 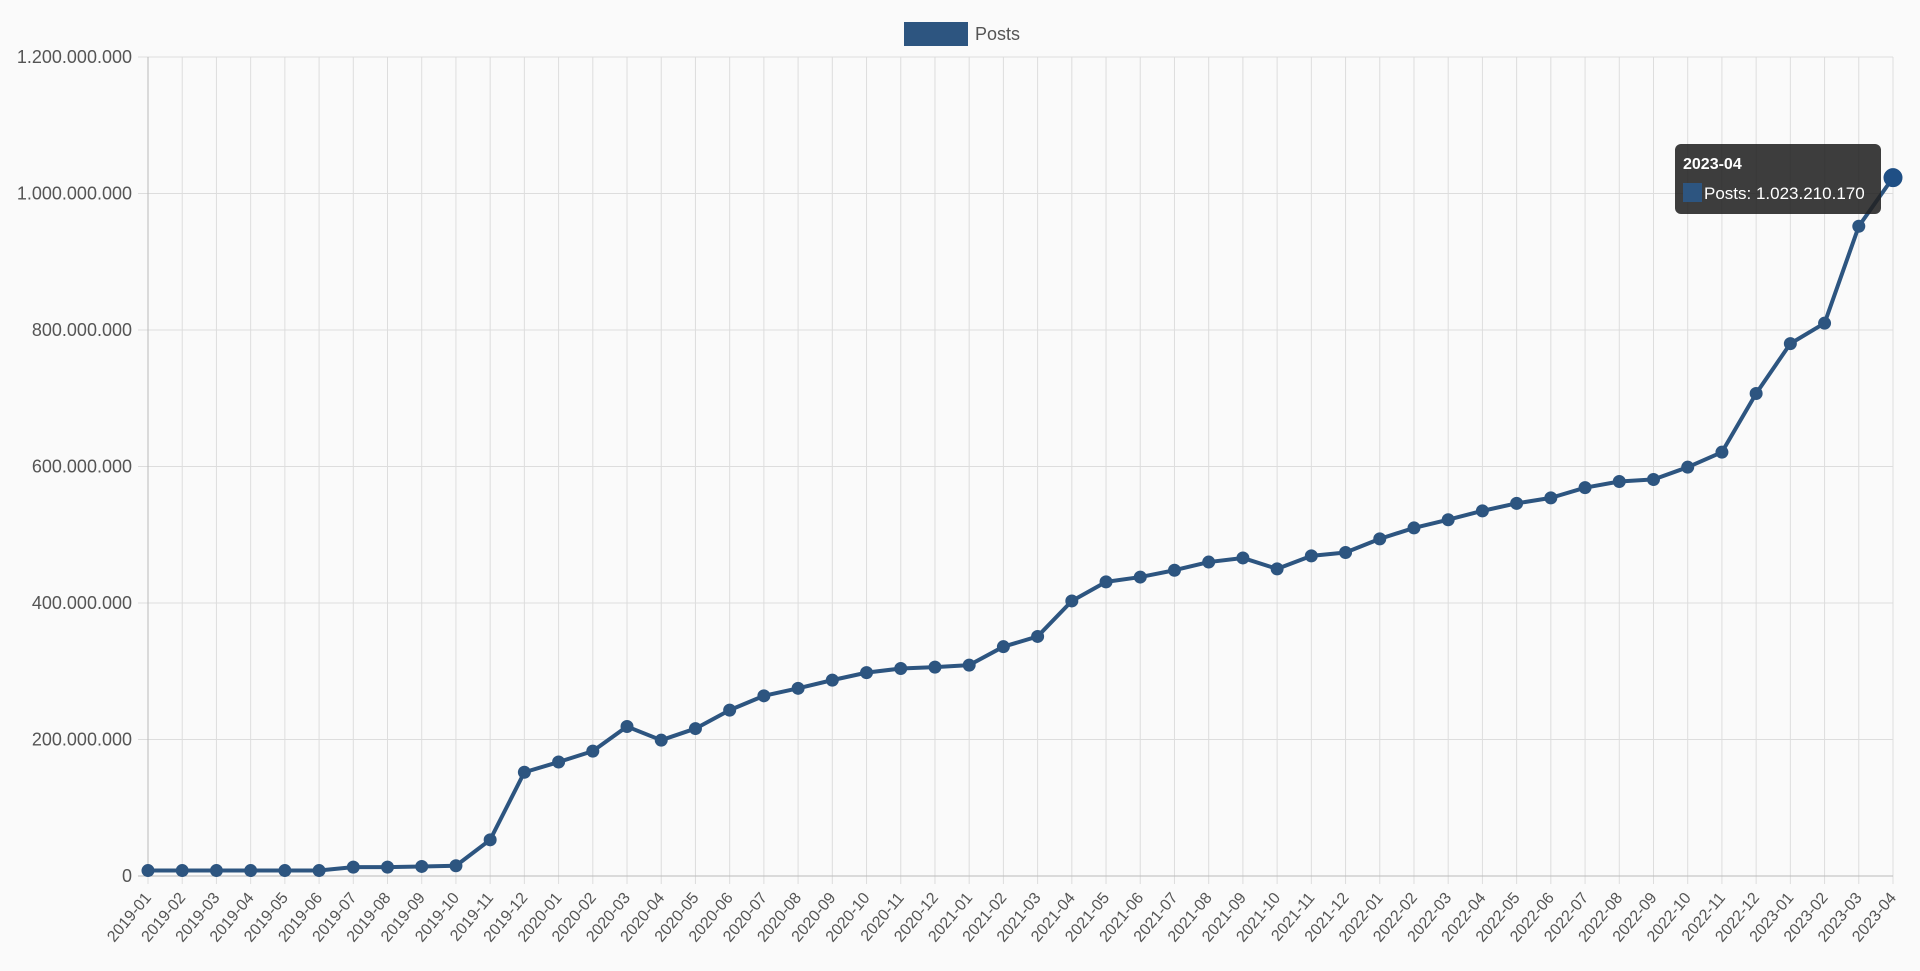 What do you see at coordinates (82, 330) in the screenshot?
I see `y-tick-label: 800.000.000` at bounding box center [82, 330].